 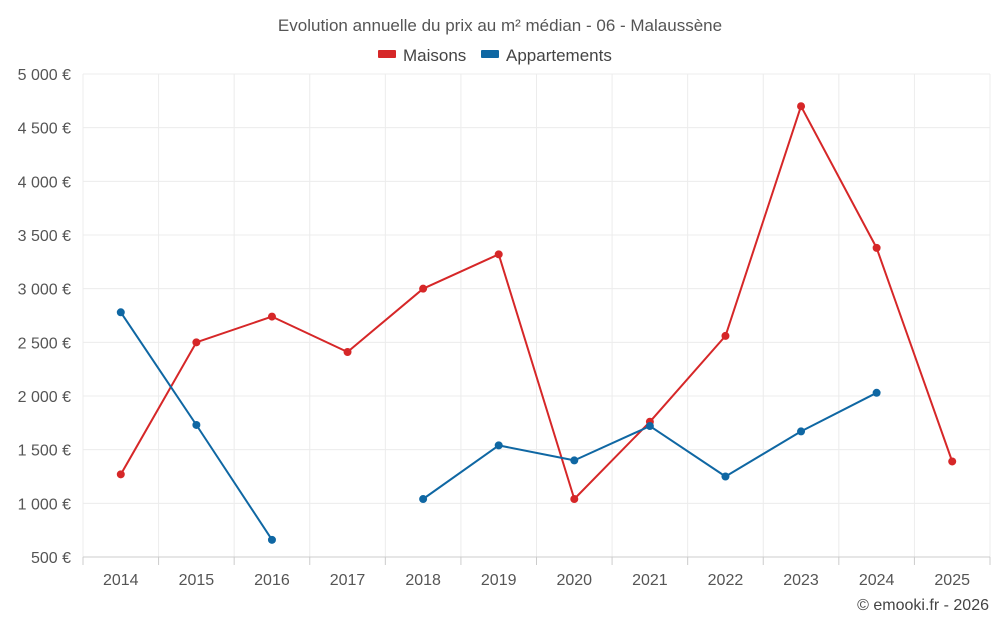 I want to click on x-tick-label: 2021, so click(x=650, y=580).